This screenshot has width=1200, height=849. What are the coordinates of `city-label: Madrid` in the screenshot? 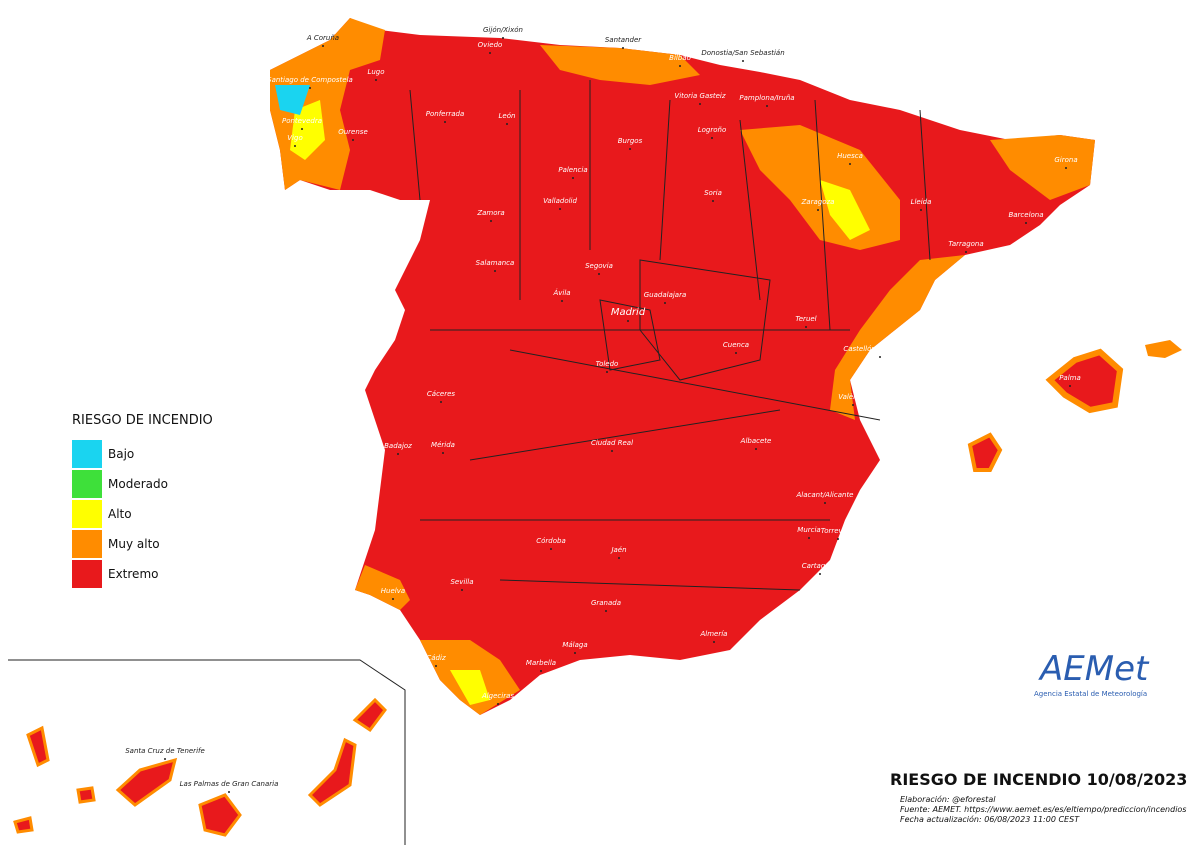 It's located at (628, 312).